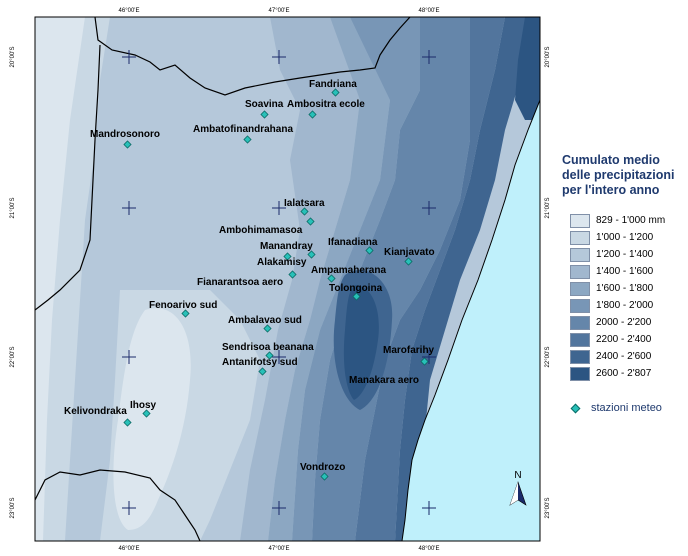  What do you see at coordinates (409, 252) in the screenshot?
I see `station-label-kianjavato: Kianjavato` at bounding box center [409, 252].